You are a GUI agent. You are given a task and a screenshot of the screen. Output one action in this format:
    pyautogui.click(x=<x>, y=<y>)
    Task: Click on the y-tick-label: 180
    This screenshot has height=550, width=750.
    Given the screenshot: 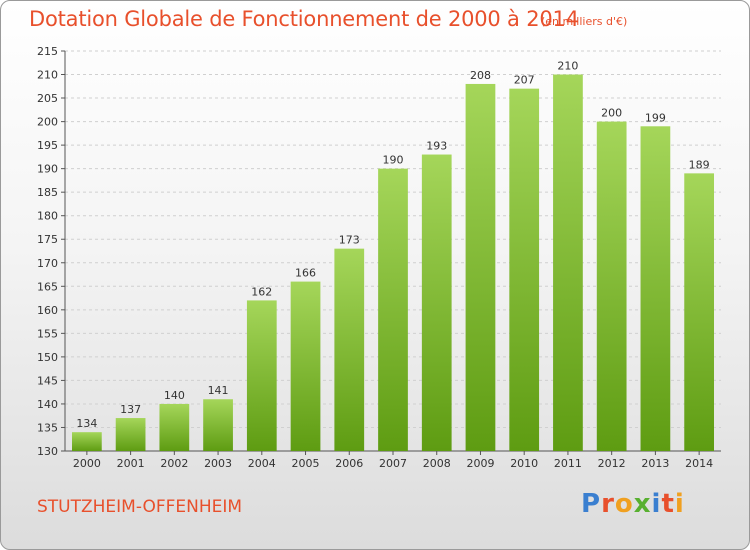 What is the action you would take?
    pyautogui.click(x=47, y=216)
    